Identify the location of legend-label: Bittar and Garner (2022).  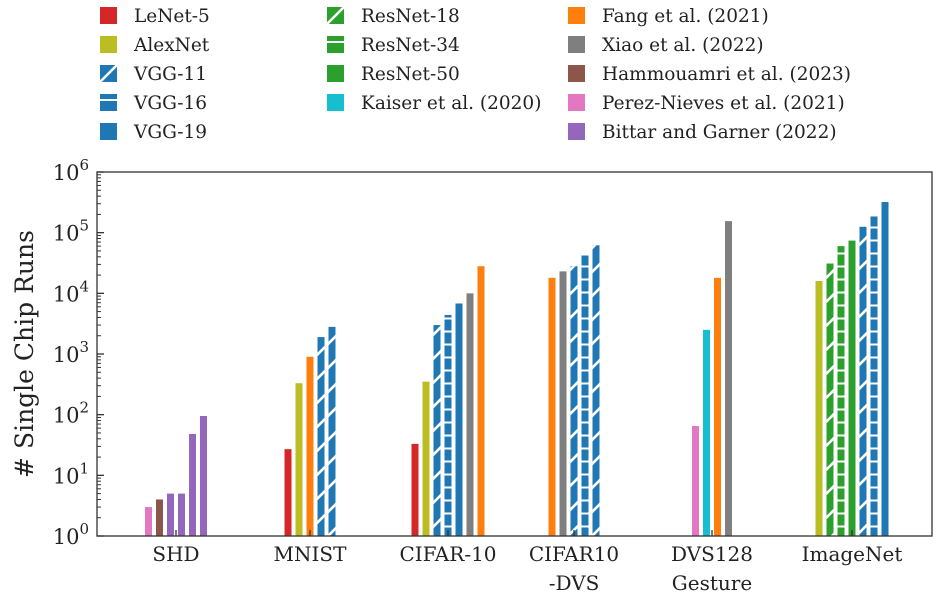
(719, 132).